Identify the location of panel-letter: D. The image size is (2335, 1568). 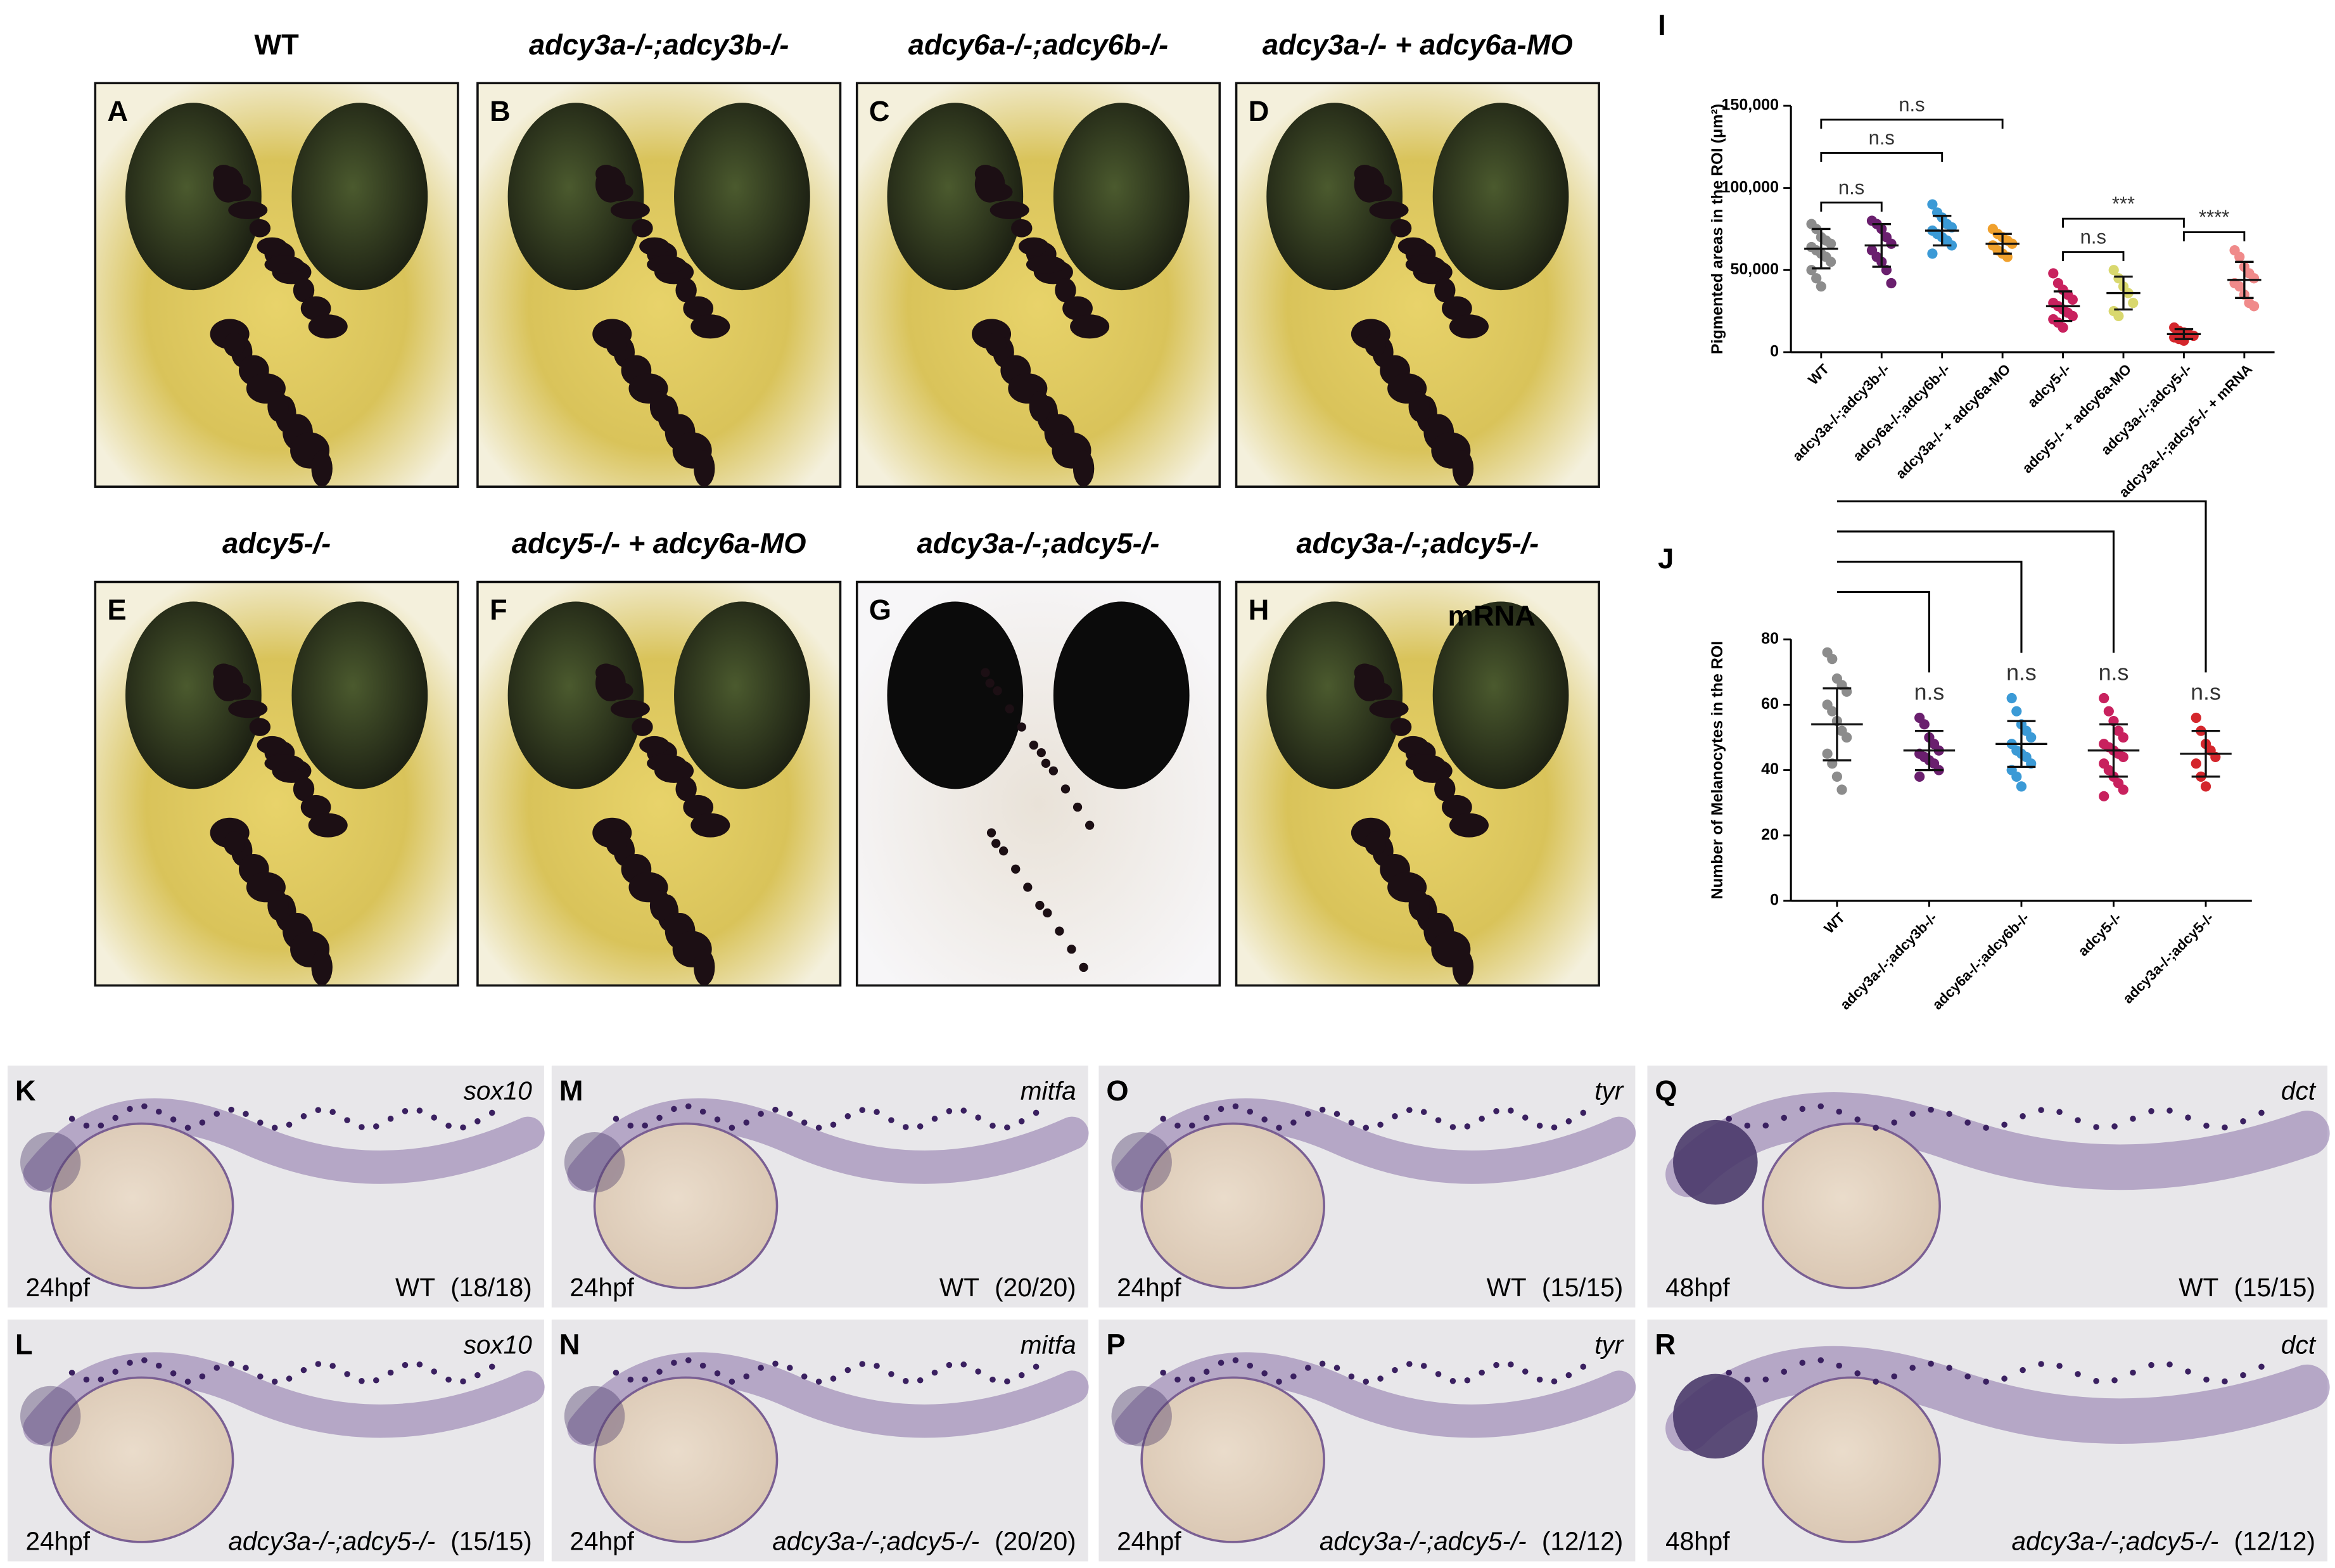
(1259, 111).